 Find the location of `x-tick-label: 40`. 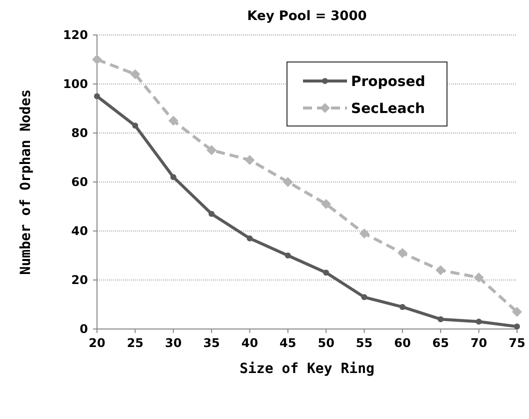

x-tick-label: 40 is located at coordinates (249, 343).